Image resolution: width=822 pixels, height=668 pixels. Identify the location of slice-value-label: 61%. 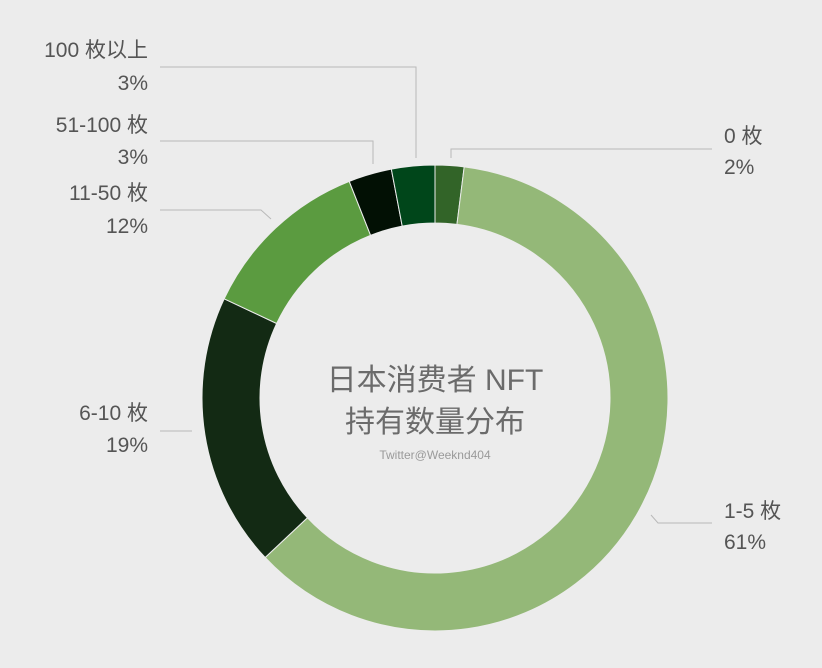
(745, 542).